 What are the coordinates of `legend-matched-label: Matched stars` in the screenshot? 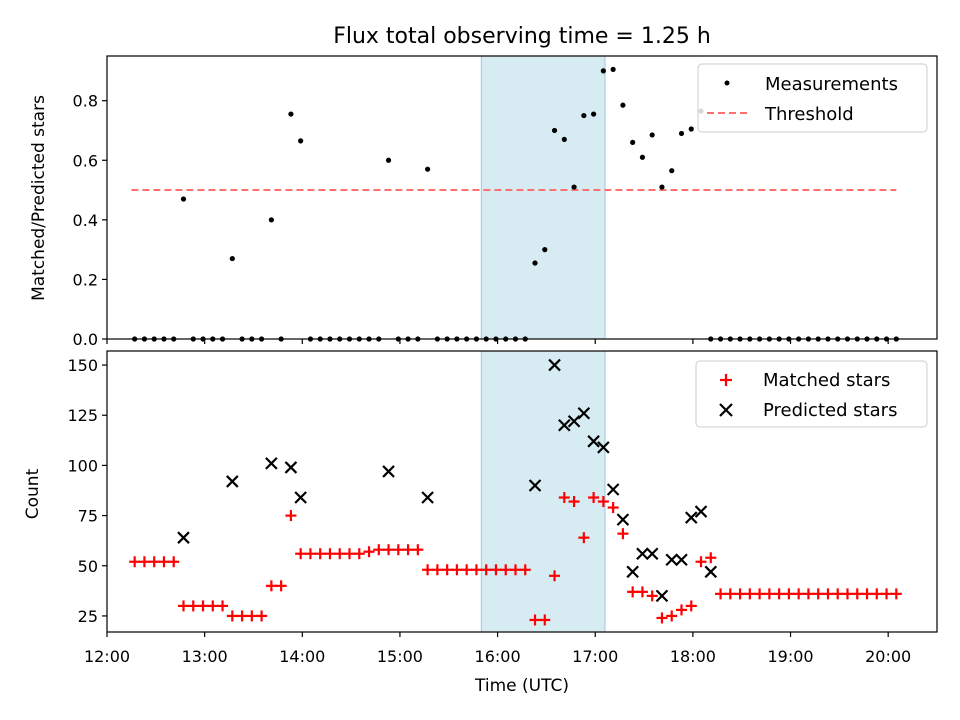 It's located at (826, 380).